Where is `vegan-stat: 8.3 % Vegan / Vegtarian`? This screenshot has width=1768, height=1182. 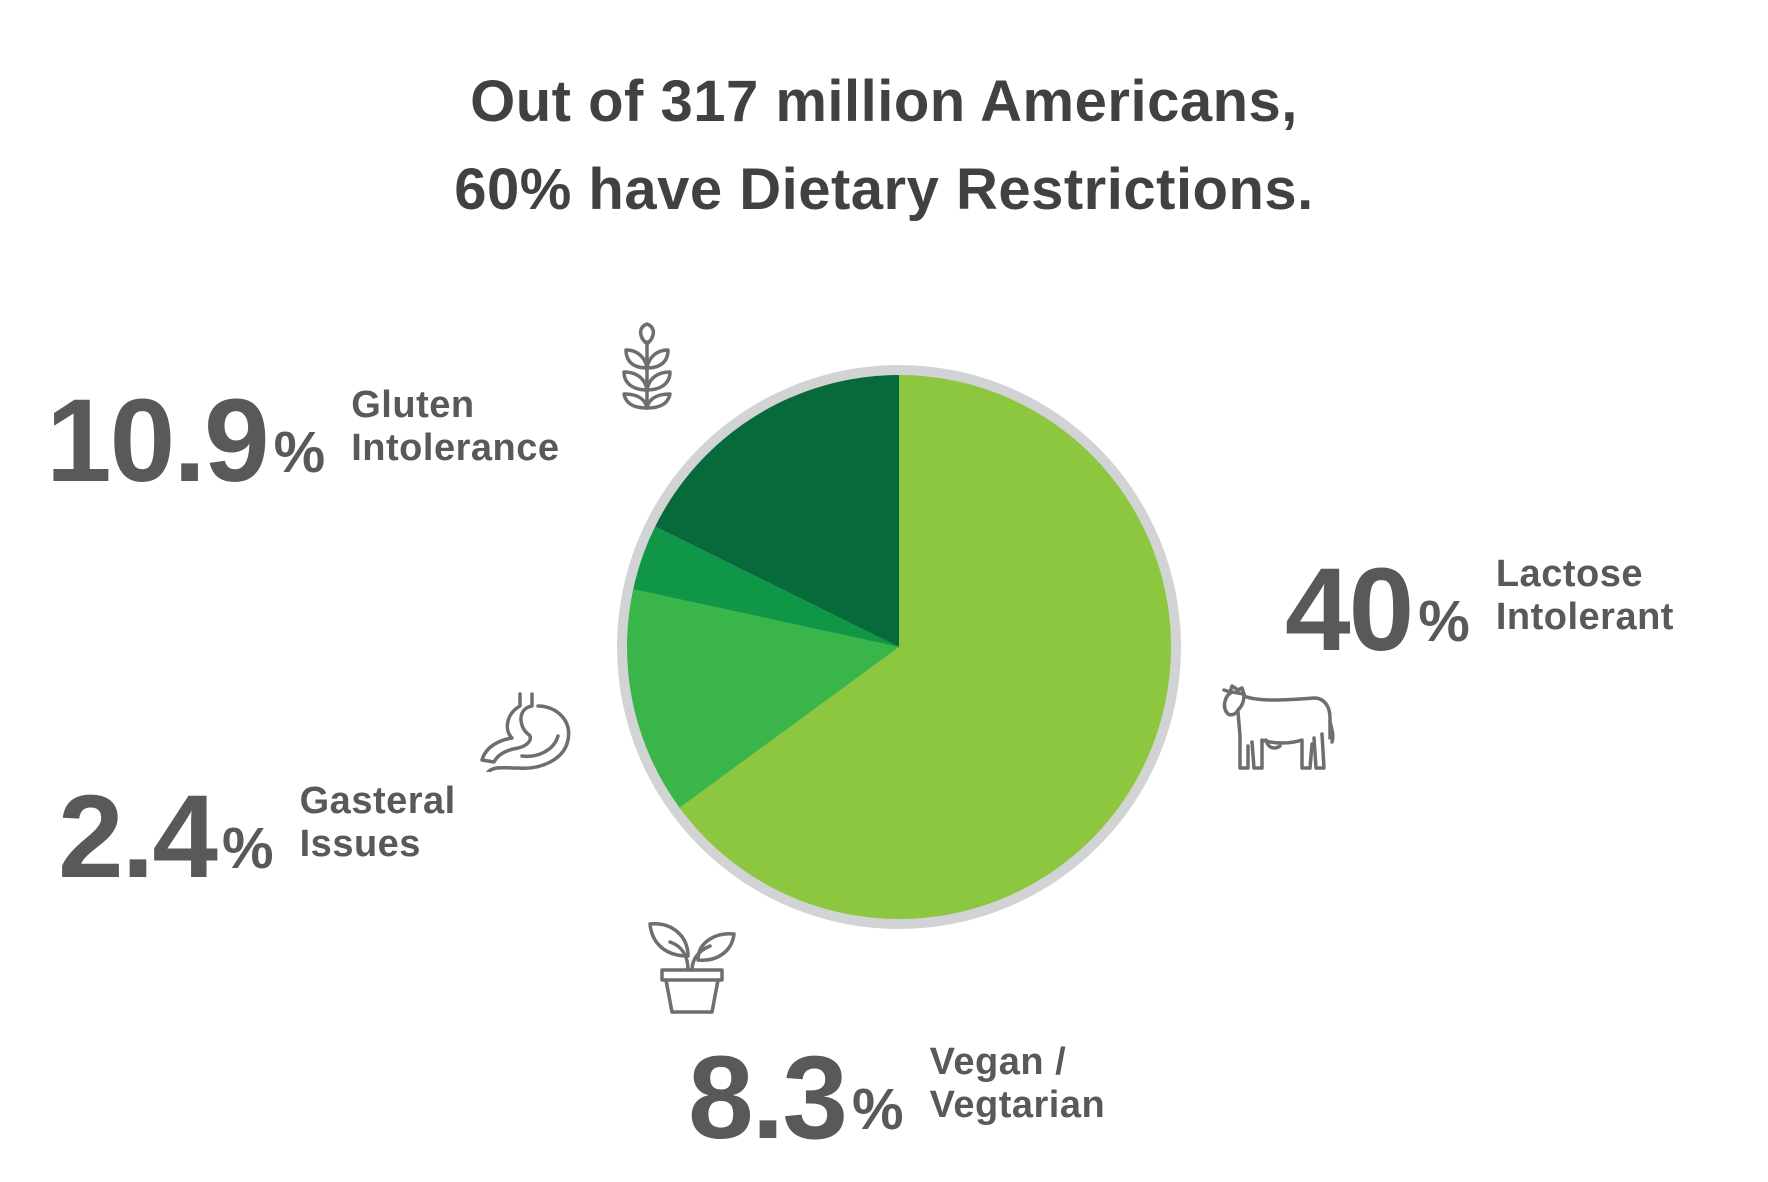
vegan-stat: 8.3 % Vegan / Vegtarian is located at coordinates (897, 1098).